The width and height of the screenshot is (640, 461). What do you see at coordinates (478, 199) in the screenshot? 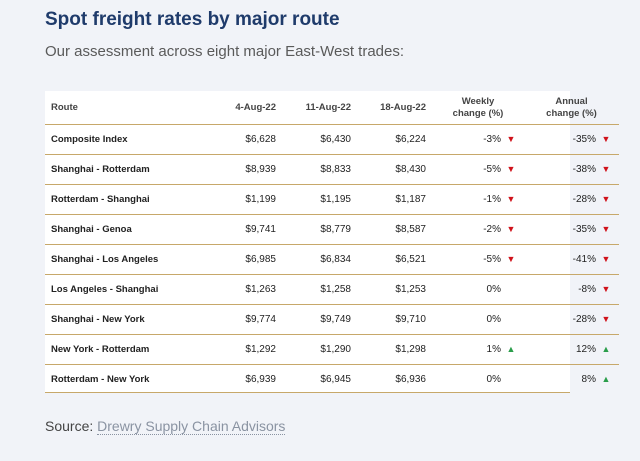
I see `weekly-change-cell: -1% ▼` at bounding box center [478, 199].